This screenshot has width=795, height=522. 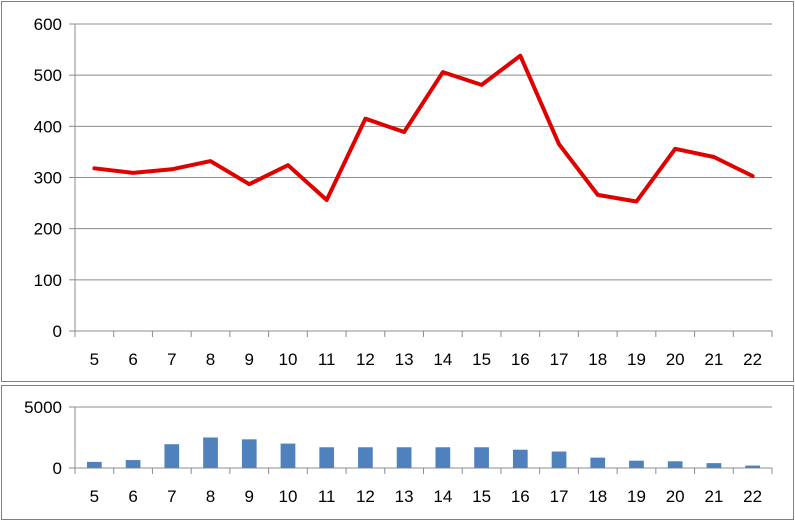 What do you see at coordinates (48, 229) in the screenshot?
I see `y-tick-label: 200` at bounding box center [48, 229].